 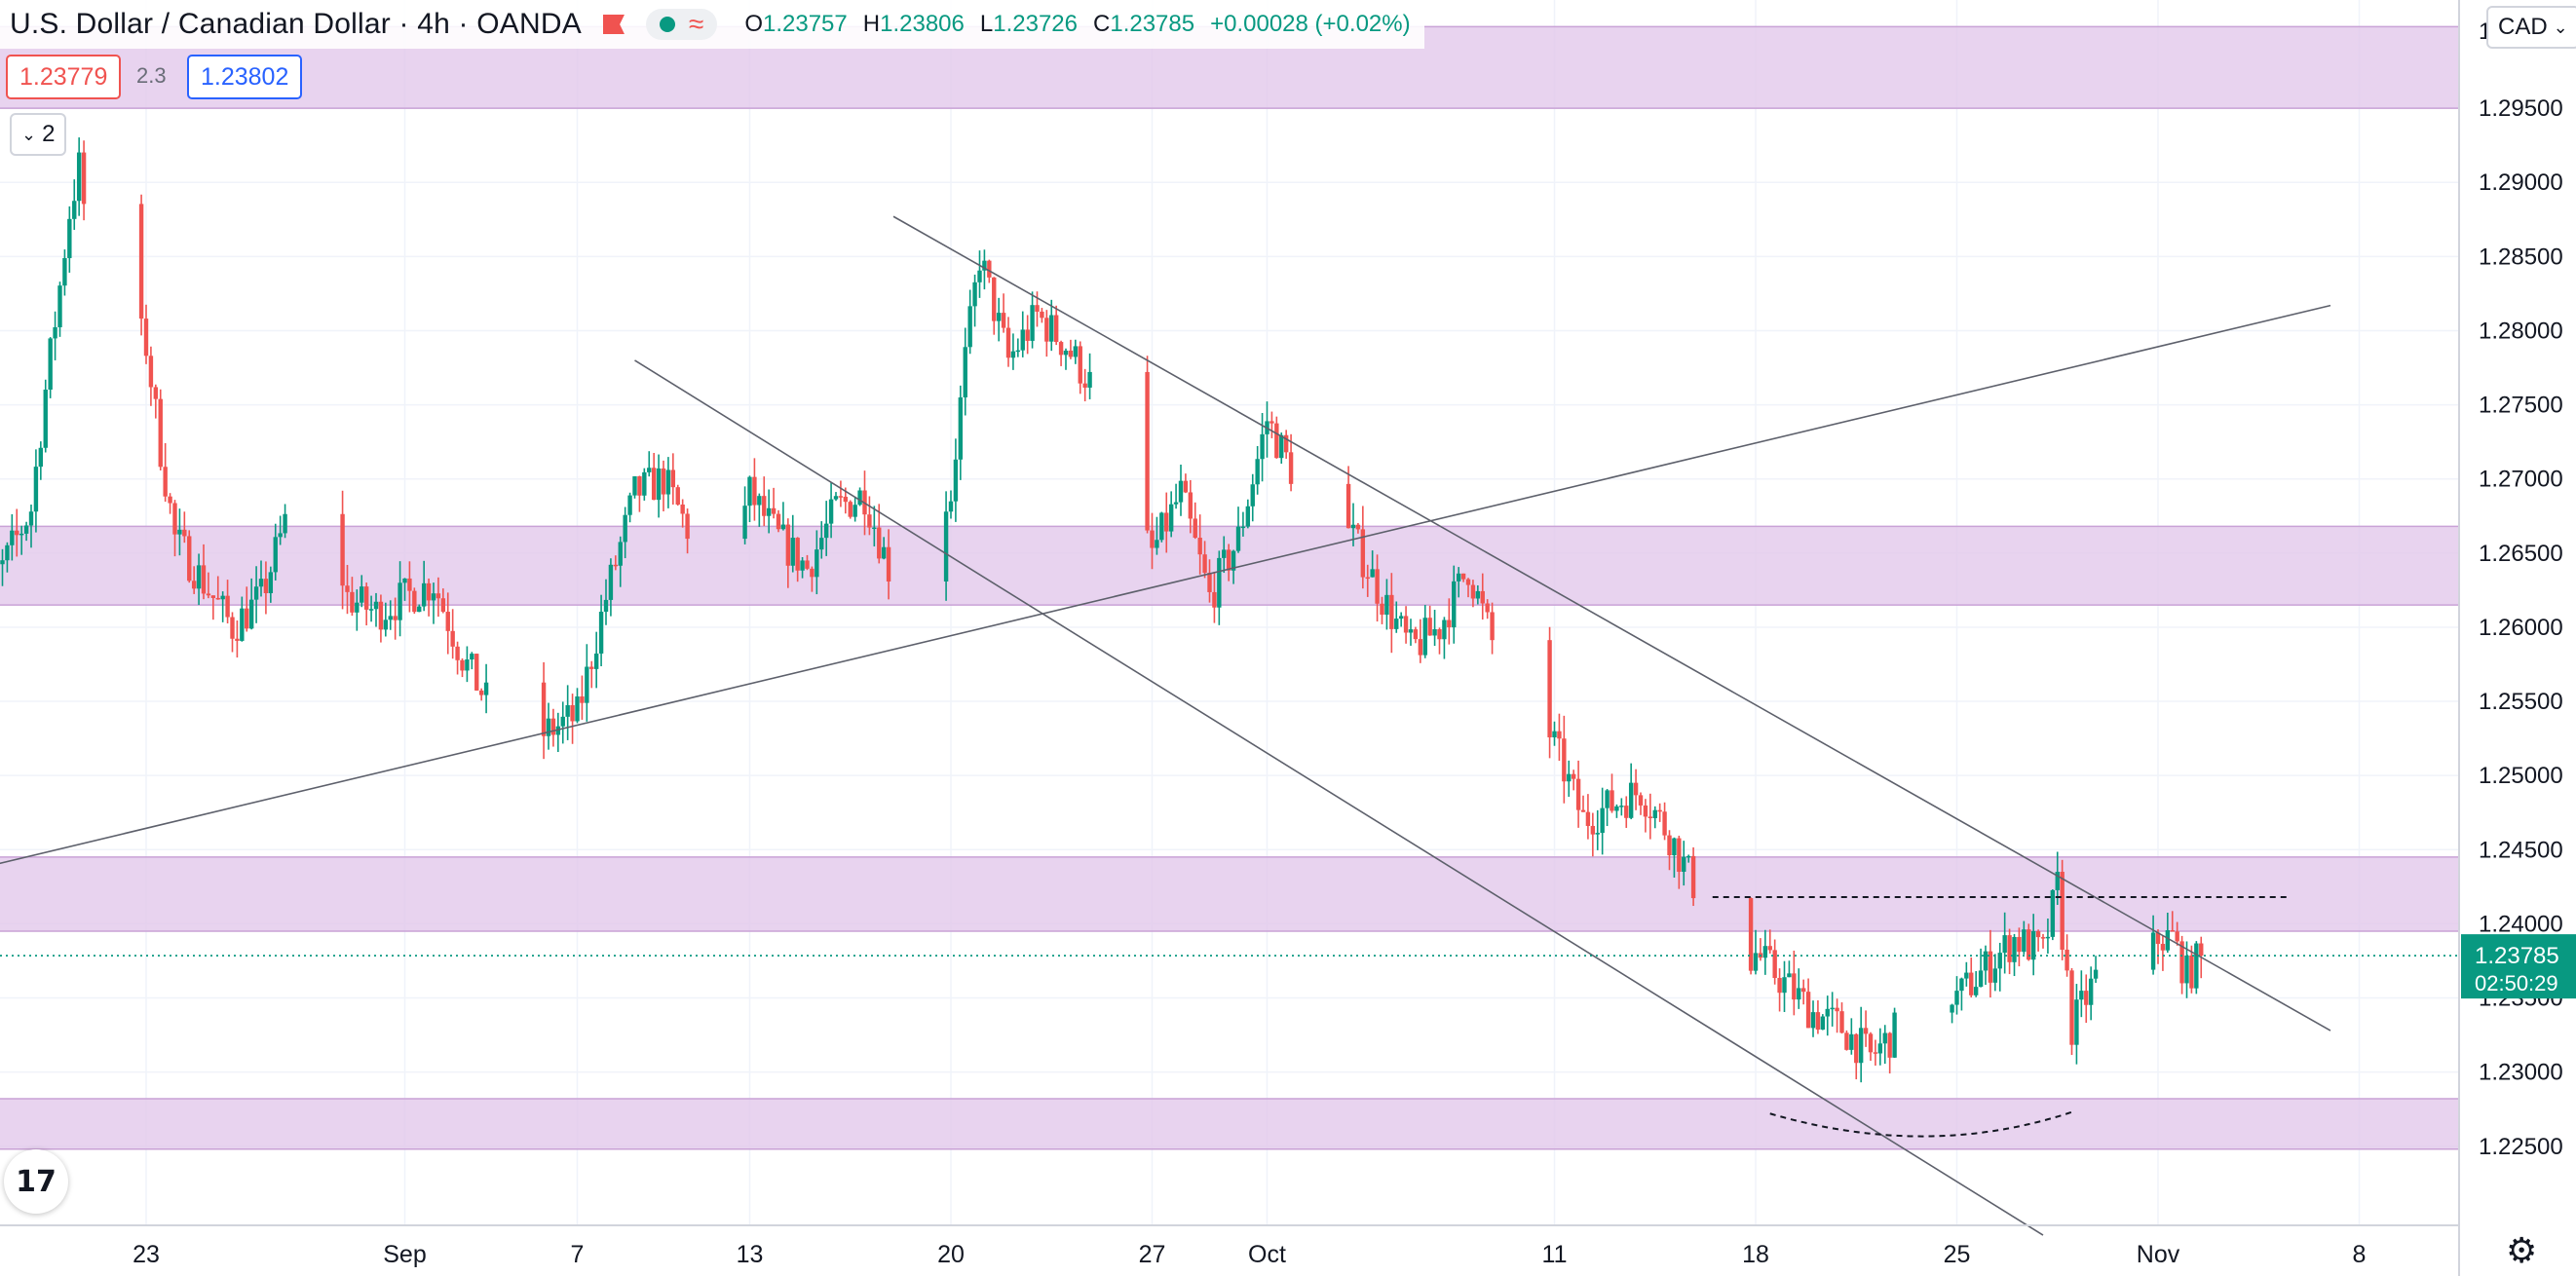 I want to click on currency-button: CAD ⌄, so click(x=2531, y=28).